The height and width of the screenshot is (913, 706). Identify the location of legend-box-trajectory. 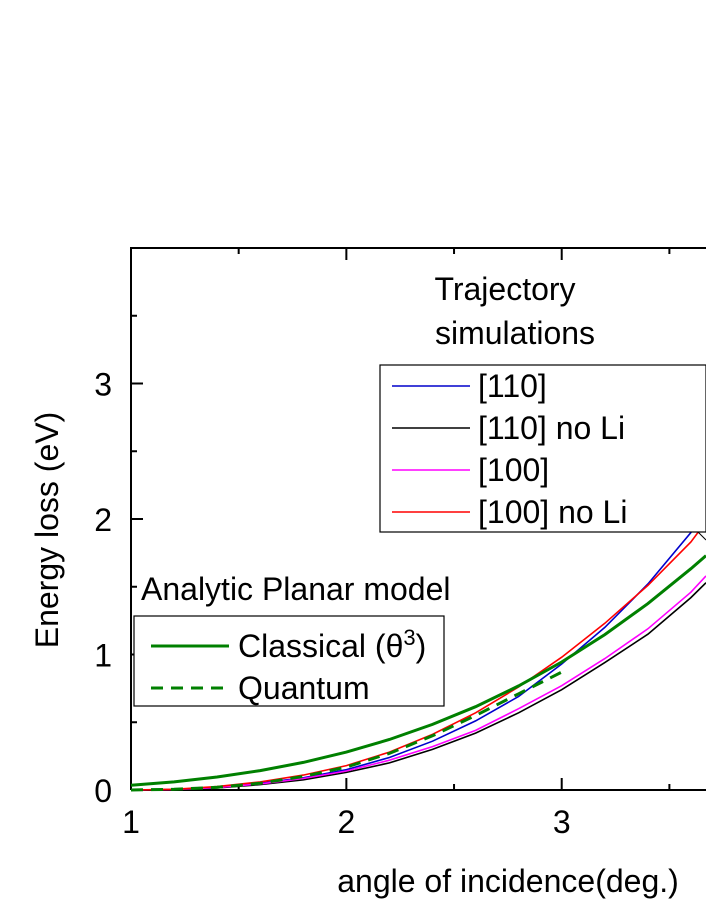
(542, 448).